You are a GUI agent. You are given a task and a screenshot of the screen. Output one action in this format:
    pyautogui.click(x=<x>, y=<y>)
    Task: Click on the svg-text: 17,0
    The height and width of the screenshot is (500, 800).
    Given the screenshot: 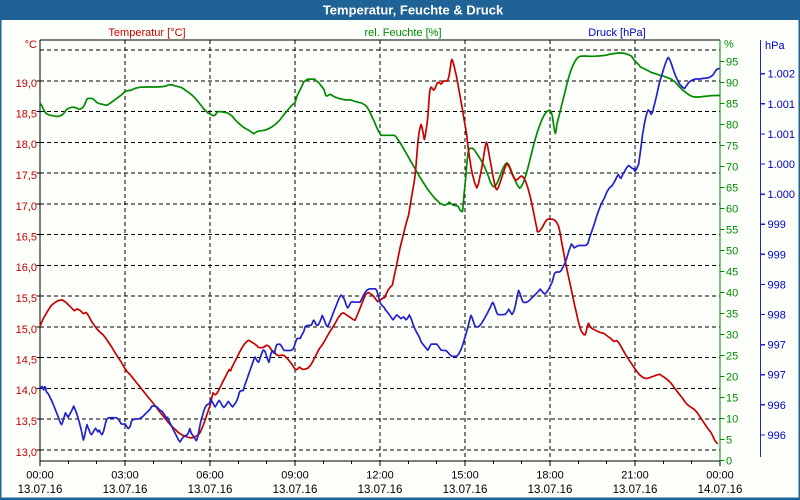 What is the action you would take?
    pyautogui.click(x=26, y=207)
    